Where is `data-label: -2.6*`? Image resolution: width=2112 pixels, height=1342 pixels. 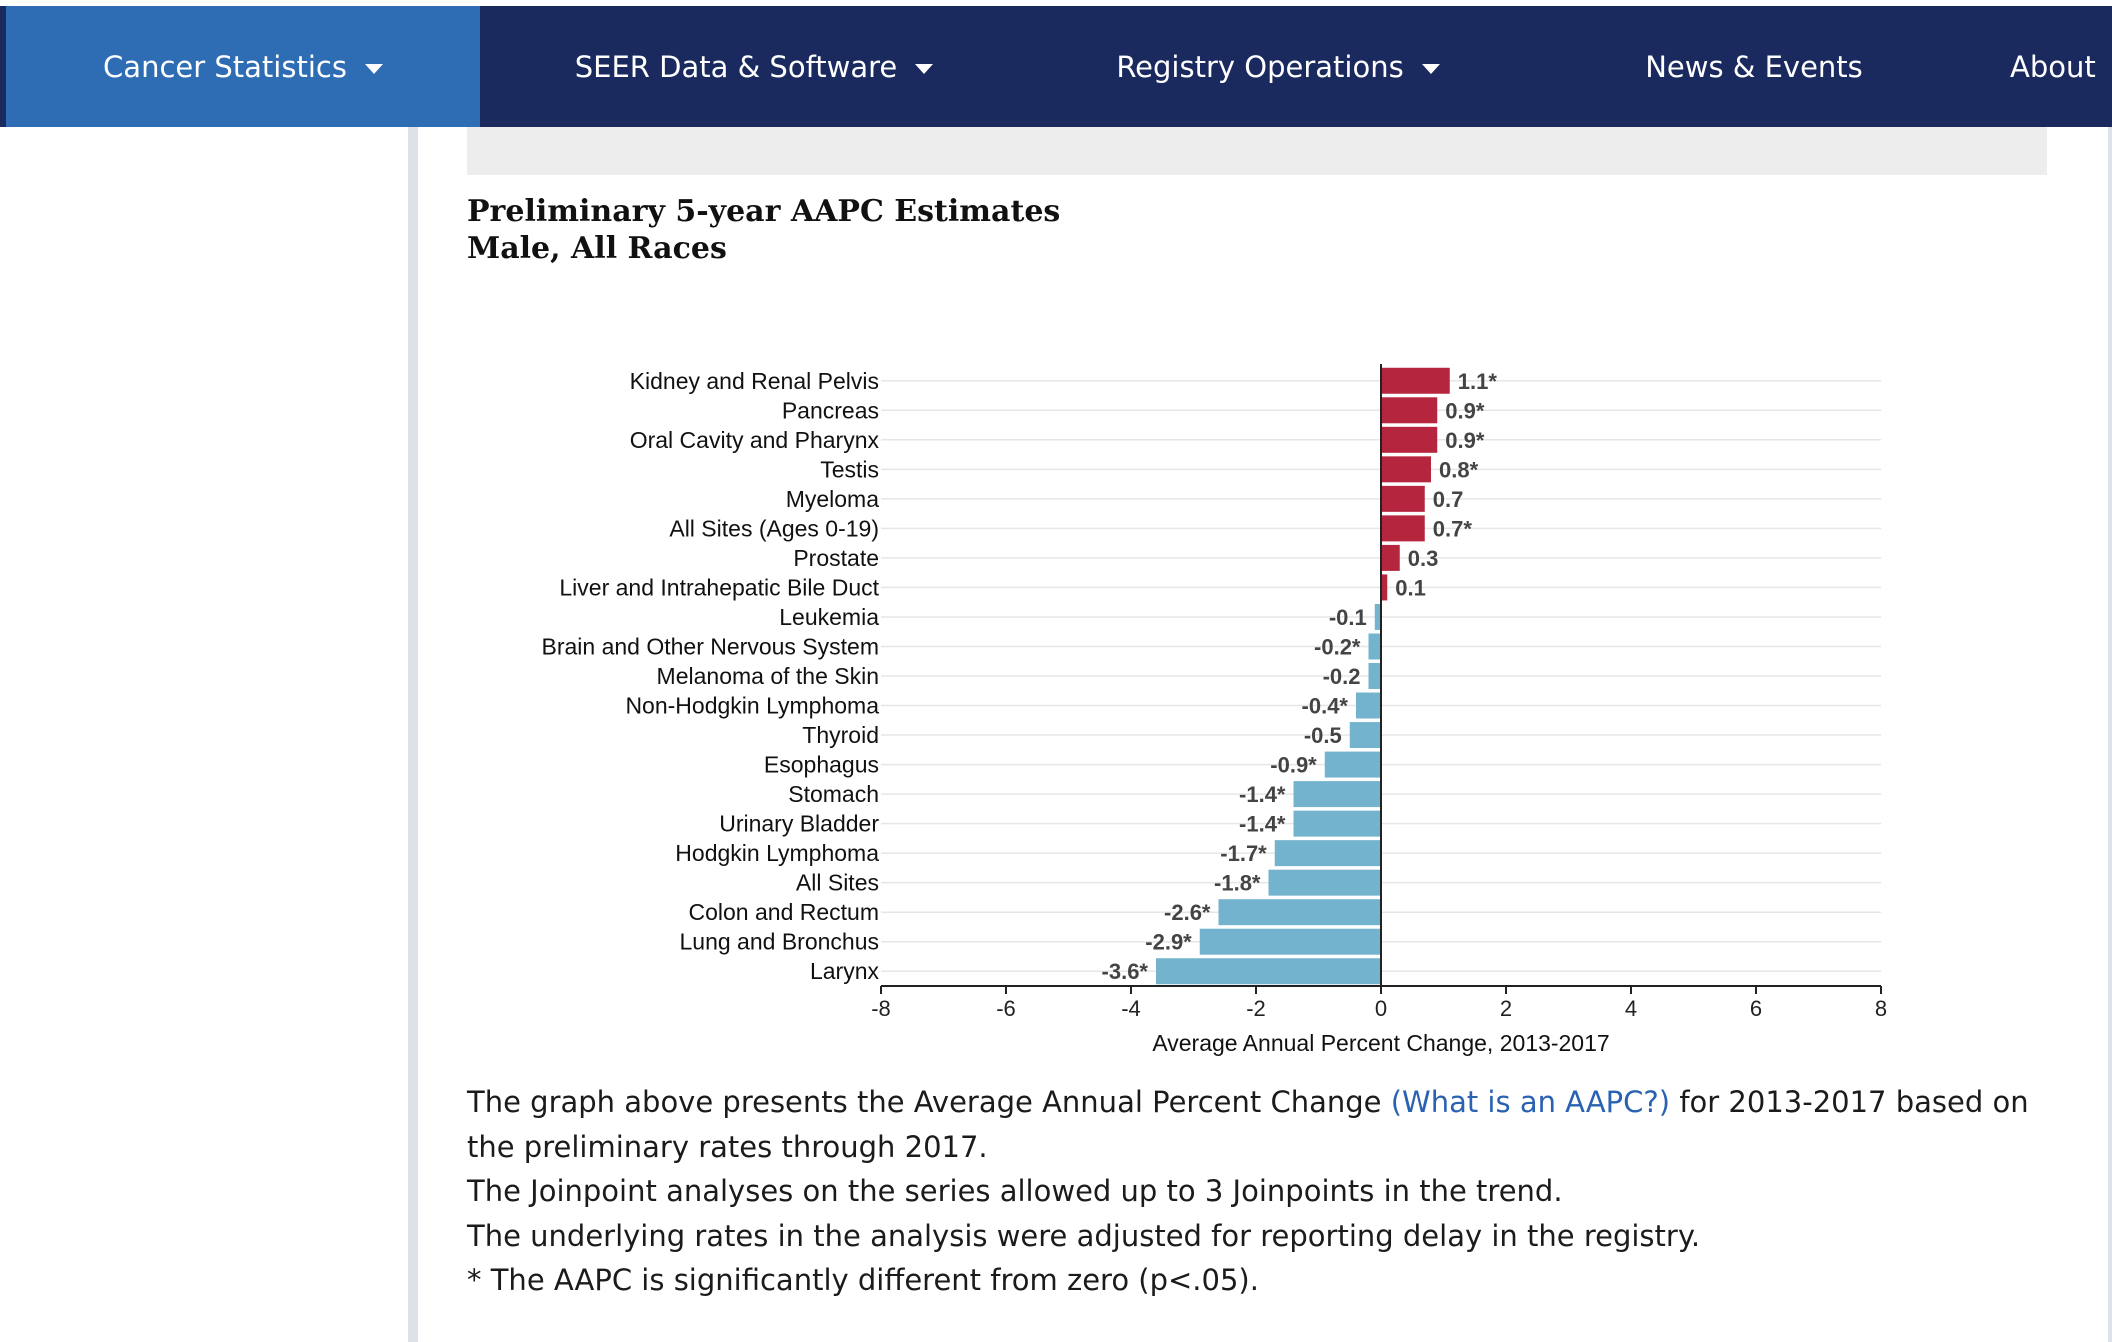 data-label: -2.6* is located at coordinates (1187, 912).